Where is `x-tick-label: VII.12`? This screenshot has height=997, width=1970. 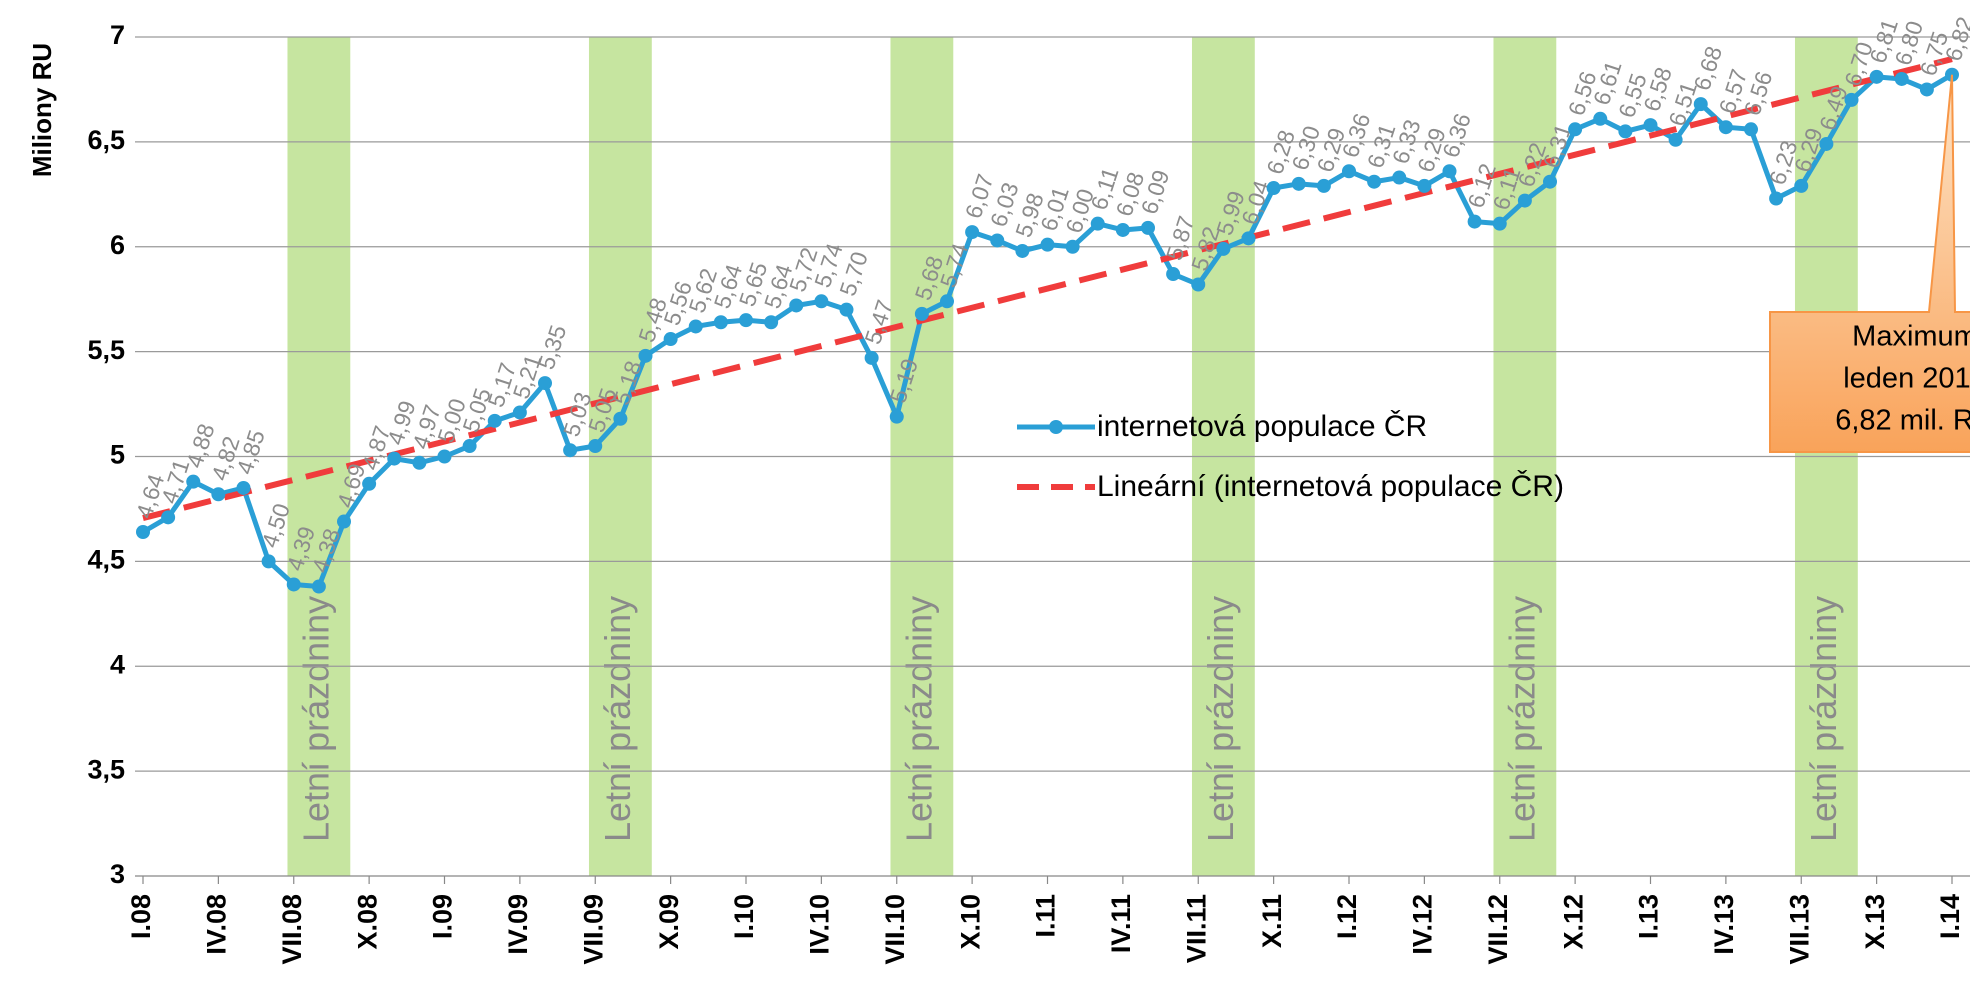
x-tick-label: VII.12 is located at coordinates (1498, 929).